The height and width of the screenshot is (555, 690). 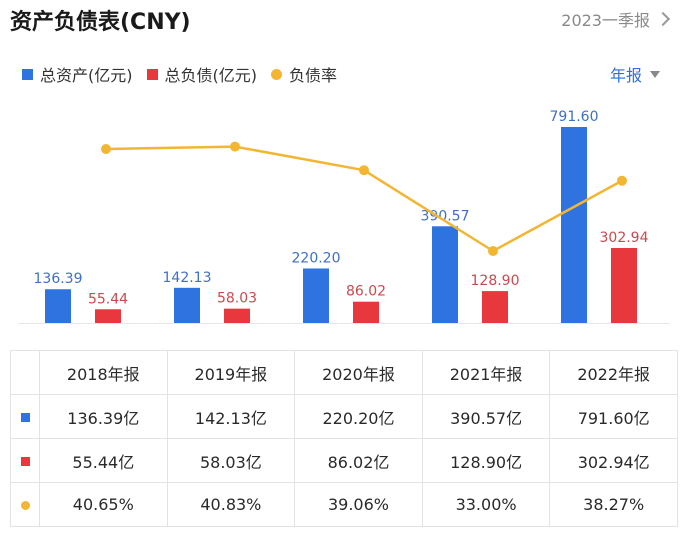 What do you see at coordinates (486, 504) in the screenshot?
I see `table-cell: 33.00%` at bounding box center [486, 504].